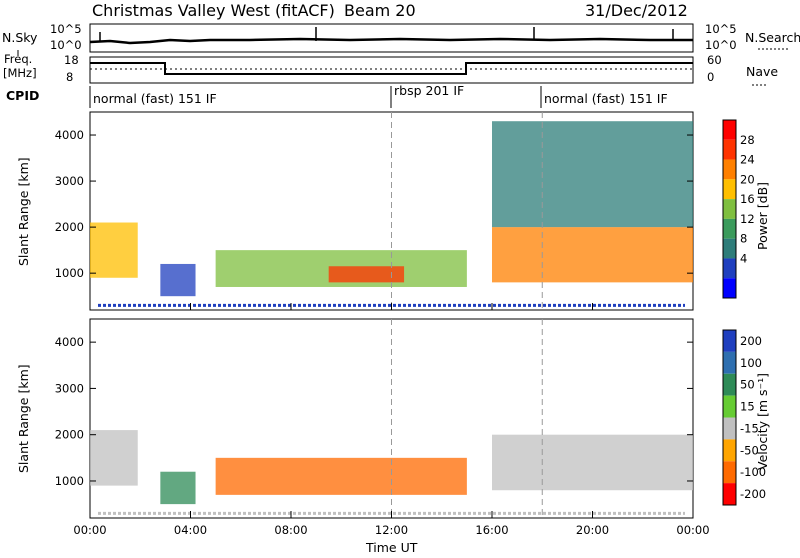  Describe the element at coordinates (66, 29) in the screenshot. I see `nsky-tick-top: 10^5` at that location.